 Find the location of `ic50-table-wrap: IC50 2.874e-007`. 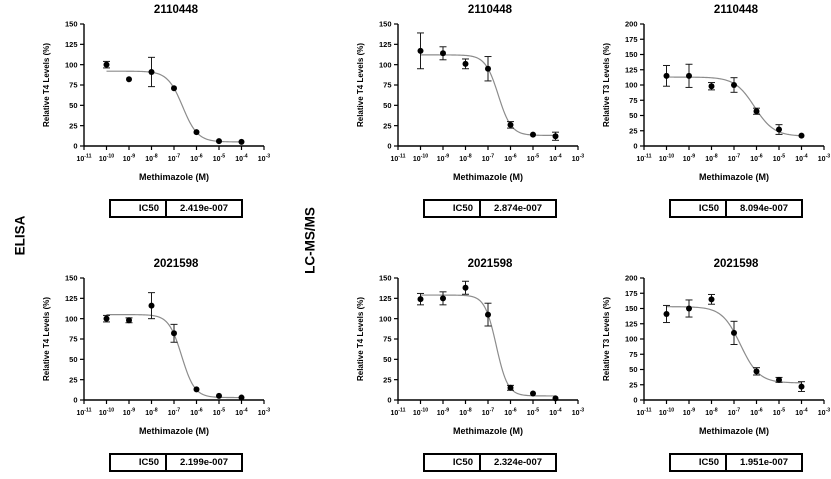

ic50-table-wrap: IC50 2.874e-007 is located at coordinates (470, 208).